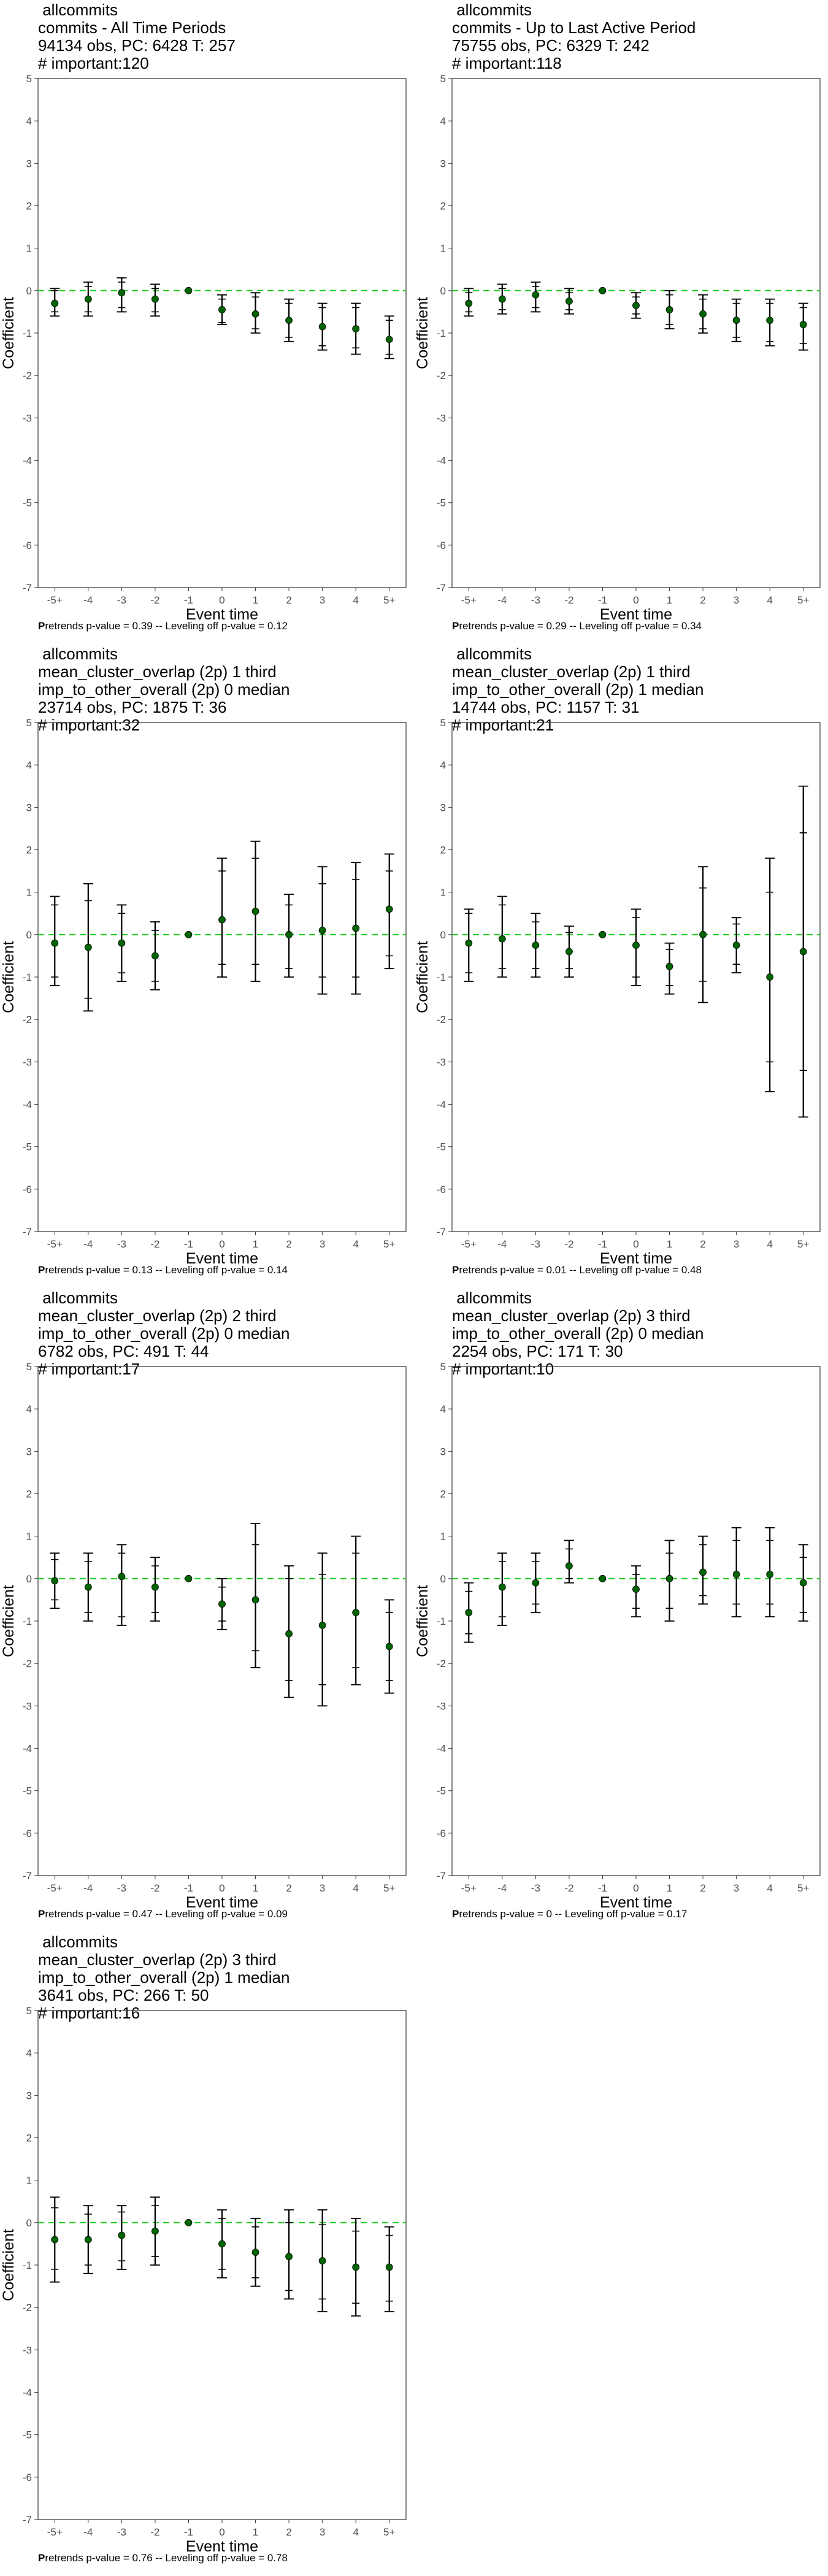 Image resolution: width=828 pixels, height=2576 pixels. Describe the element at coordinates (602, 1244) in the screenshot. I see `x-tick-label: -1` at that location.